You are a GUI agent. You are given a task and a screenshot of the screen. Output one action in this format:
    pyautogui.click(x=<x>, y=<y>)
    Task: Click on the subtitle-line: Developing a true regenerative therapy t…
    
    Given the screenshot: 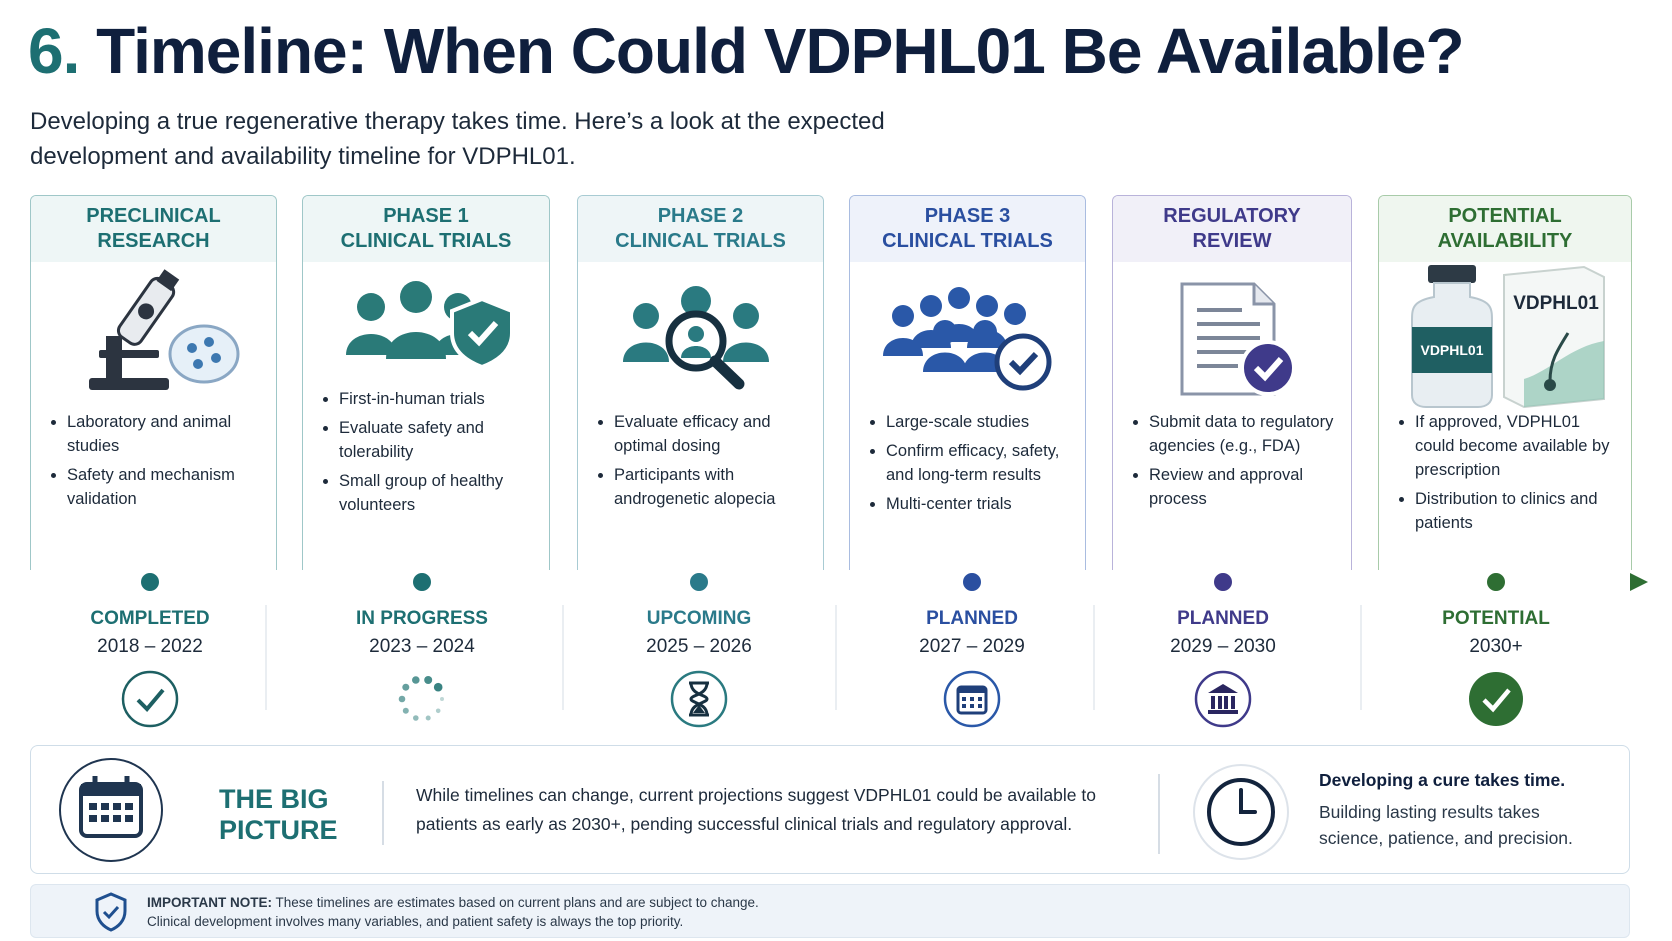 What is the action you would take?
    pyautogui.click(x=457, y=121)
    